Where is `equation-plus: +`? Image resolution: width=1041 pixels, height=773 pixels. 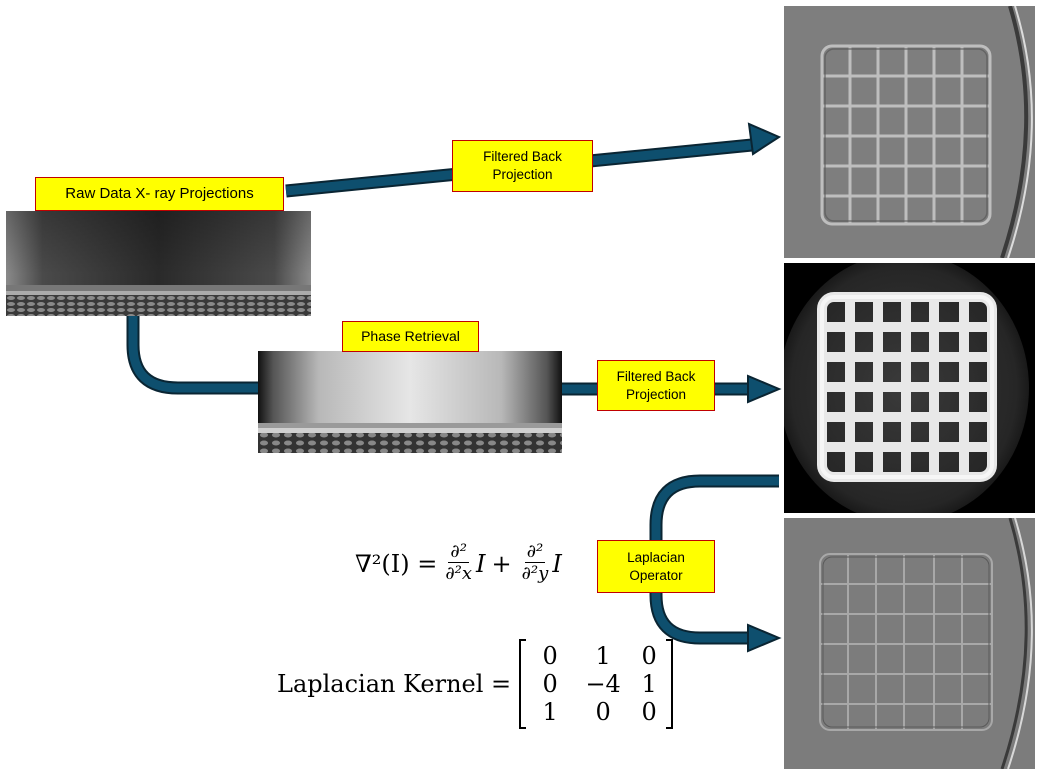
equation-plus: + is located at coordinates (501, 563).